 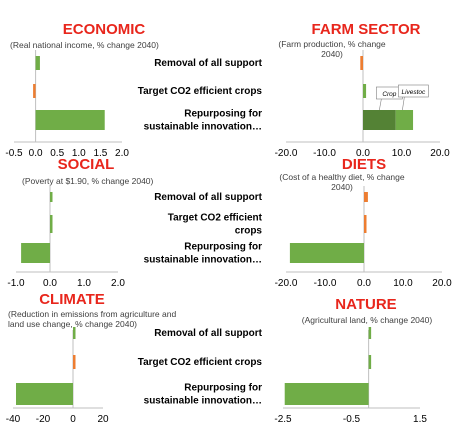 I want to click on callout-livestock: Livestoc, so click(x=413, y=97).